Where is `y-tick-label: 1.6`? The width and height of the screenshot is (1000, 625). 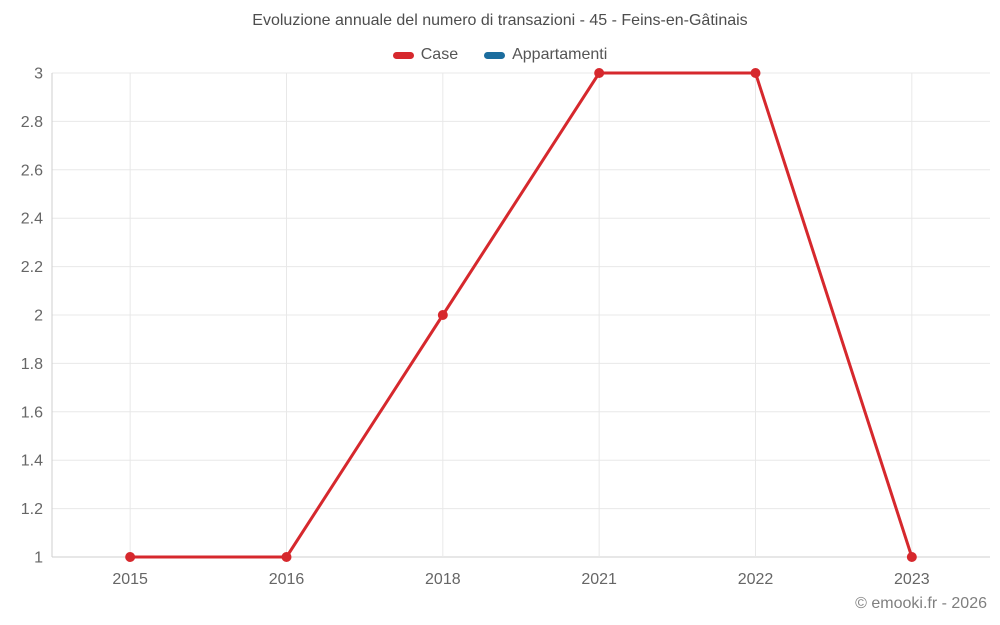 y-tick-label: 1.6 is located at coordinates (32, 412).